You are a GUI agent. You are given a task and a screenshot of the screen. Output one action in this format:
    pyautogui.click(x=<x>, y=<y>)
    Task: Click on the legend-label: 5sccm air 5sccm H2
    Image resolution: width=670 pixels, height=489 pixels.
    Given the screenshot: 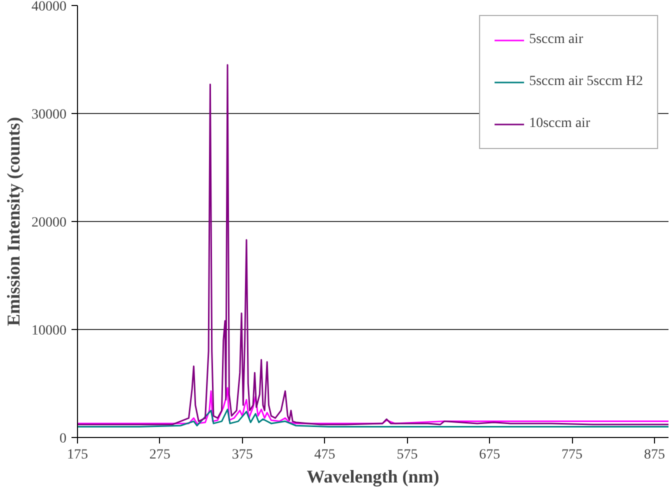 What is the action you would take?
    pyautogui.click(x=586, y=82)
    